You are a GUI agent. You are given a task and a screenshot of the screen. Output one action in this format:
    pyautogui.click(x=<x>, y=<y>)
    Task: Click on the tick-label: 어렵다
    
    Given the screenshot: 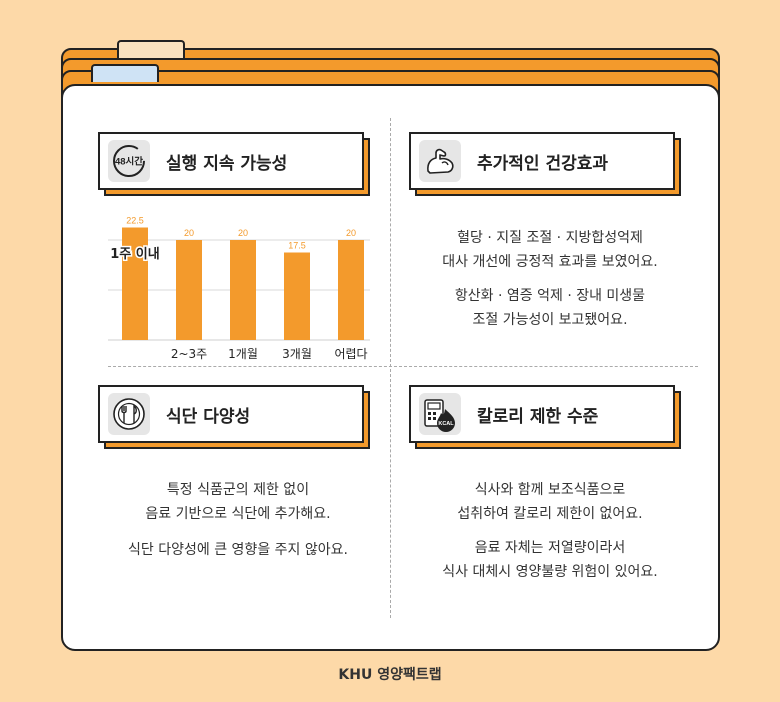 What is the action you would take?
    pyautogui.click(x=350, y=354)
    